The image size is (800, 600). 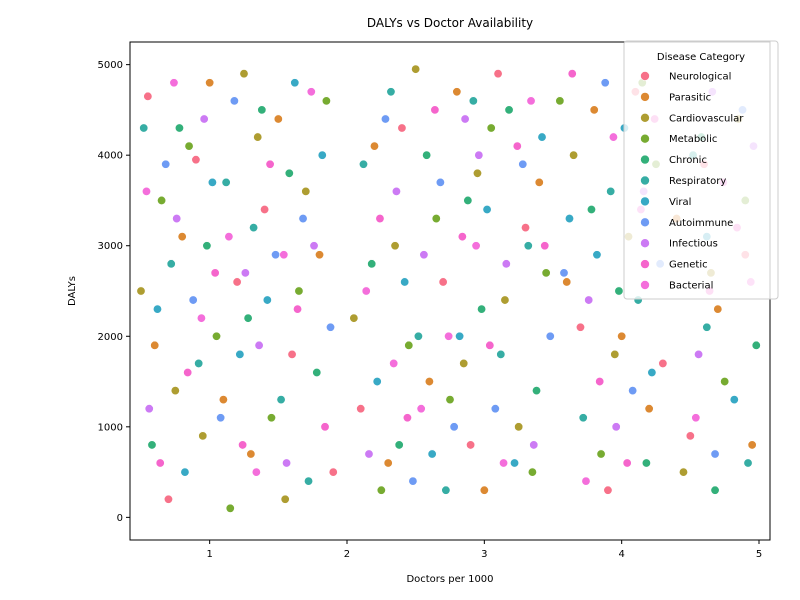 What do you see at coordinates (690, 97) in the screenshot?
I see `legend-label: Parasitic` at bounding box center [690, 97].